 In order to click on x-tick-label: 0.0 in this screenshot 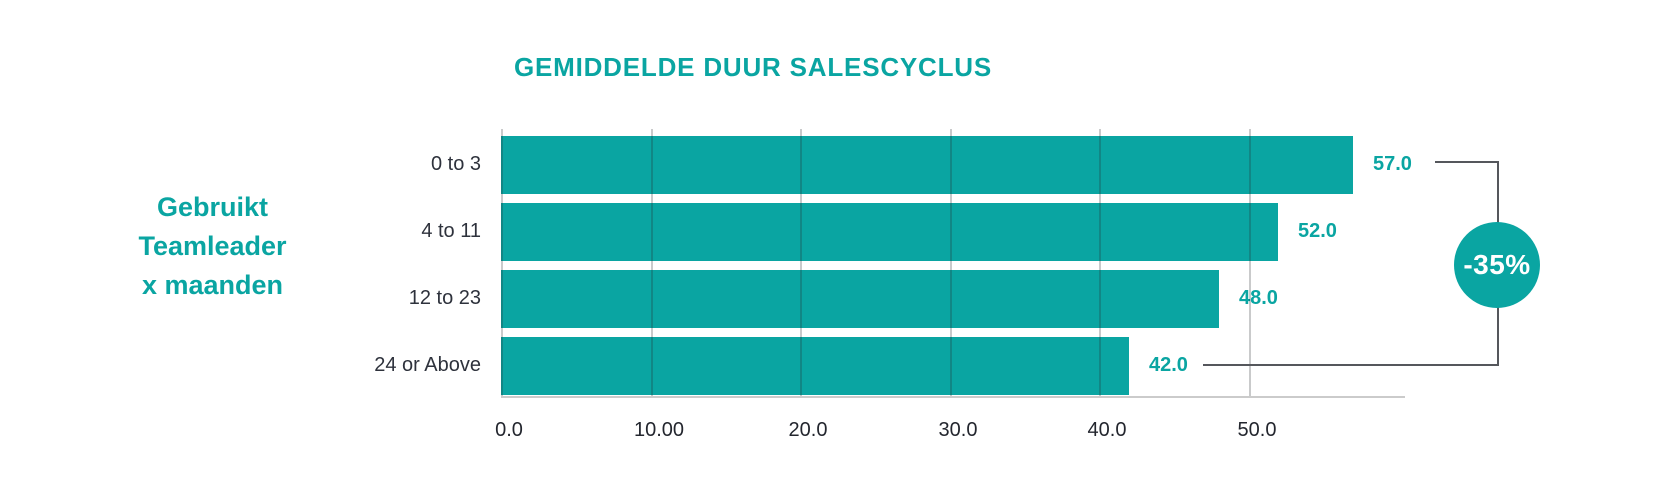, I will do `click(509, 430)`.